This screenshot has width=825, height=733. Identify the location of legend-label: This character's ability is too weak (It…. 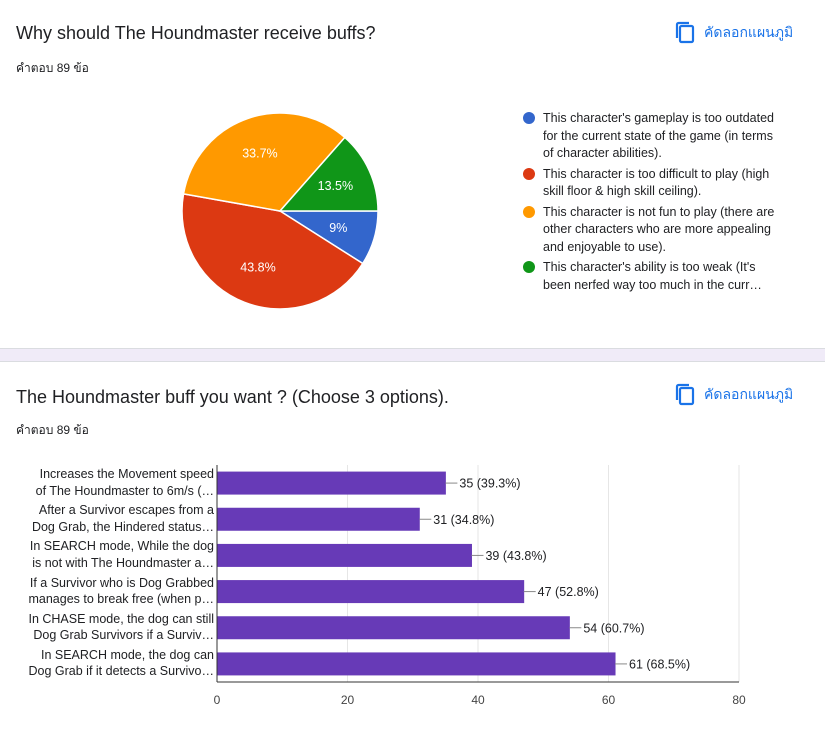
(652, 276).